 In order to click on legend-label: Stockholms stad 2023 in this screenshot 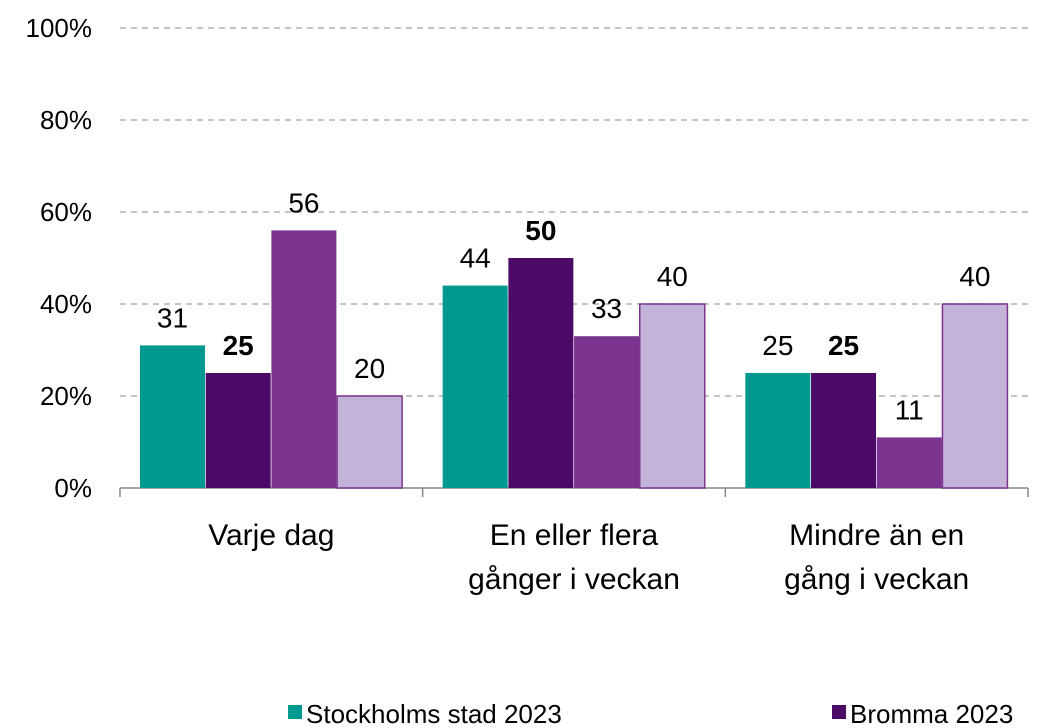, I will do `click(434, 713)`.